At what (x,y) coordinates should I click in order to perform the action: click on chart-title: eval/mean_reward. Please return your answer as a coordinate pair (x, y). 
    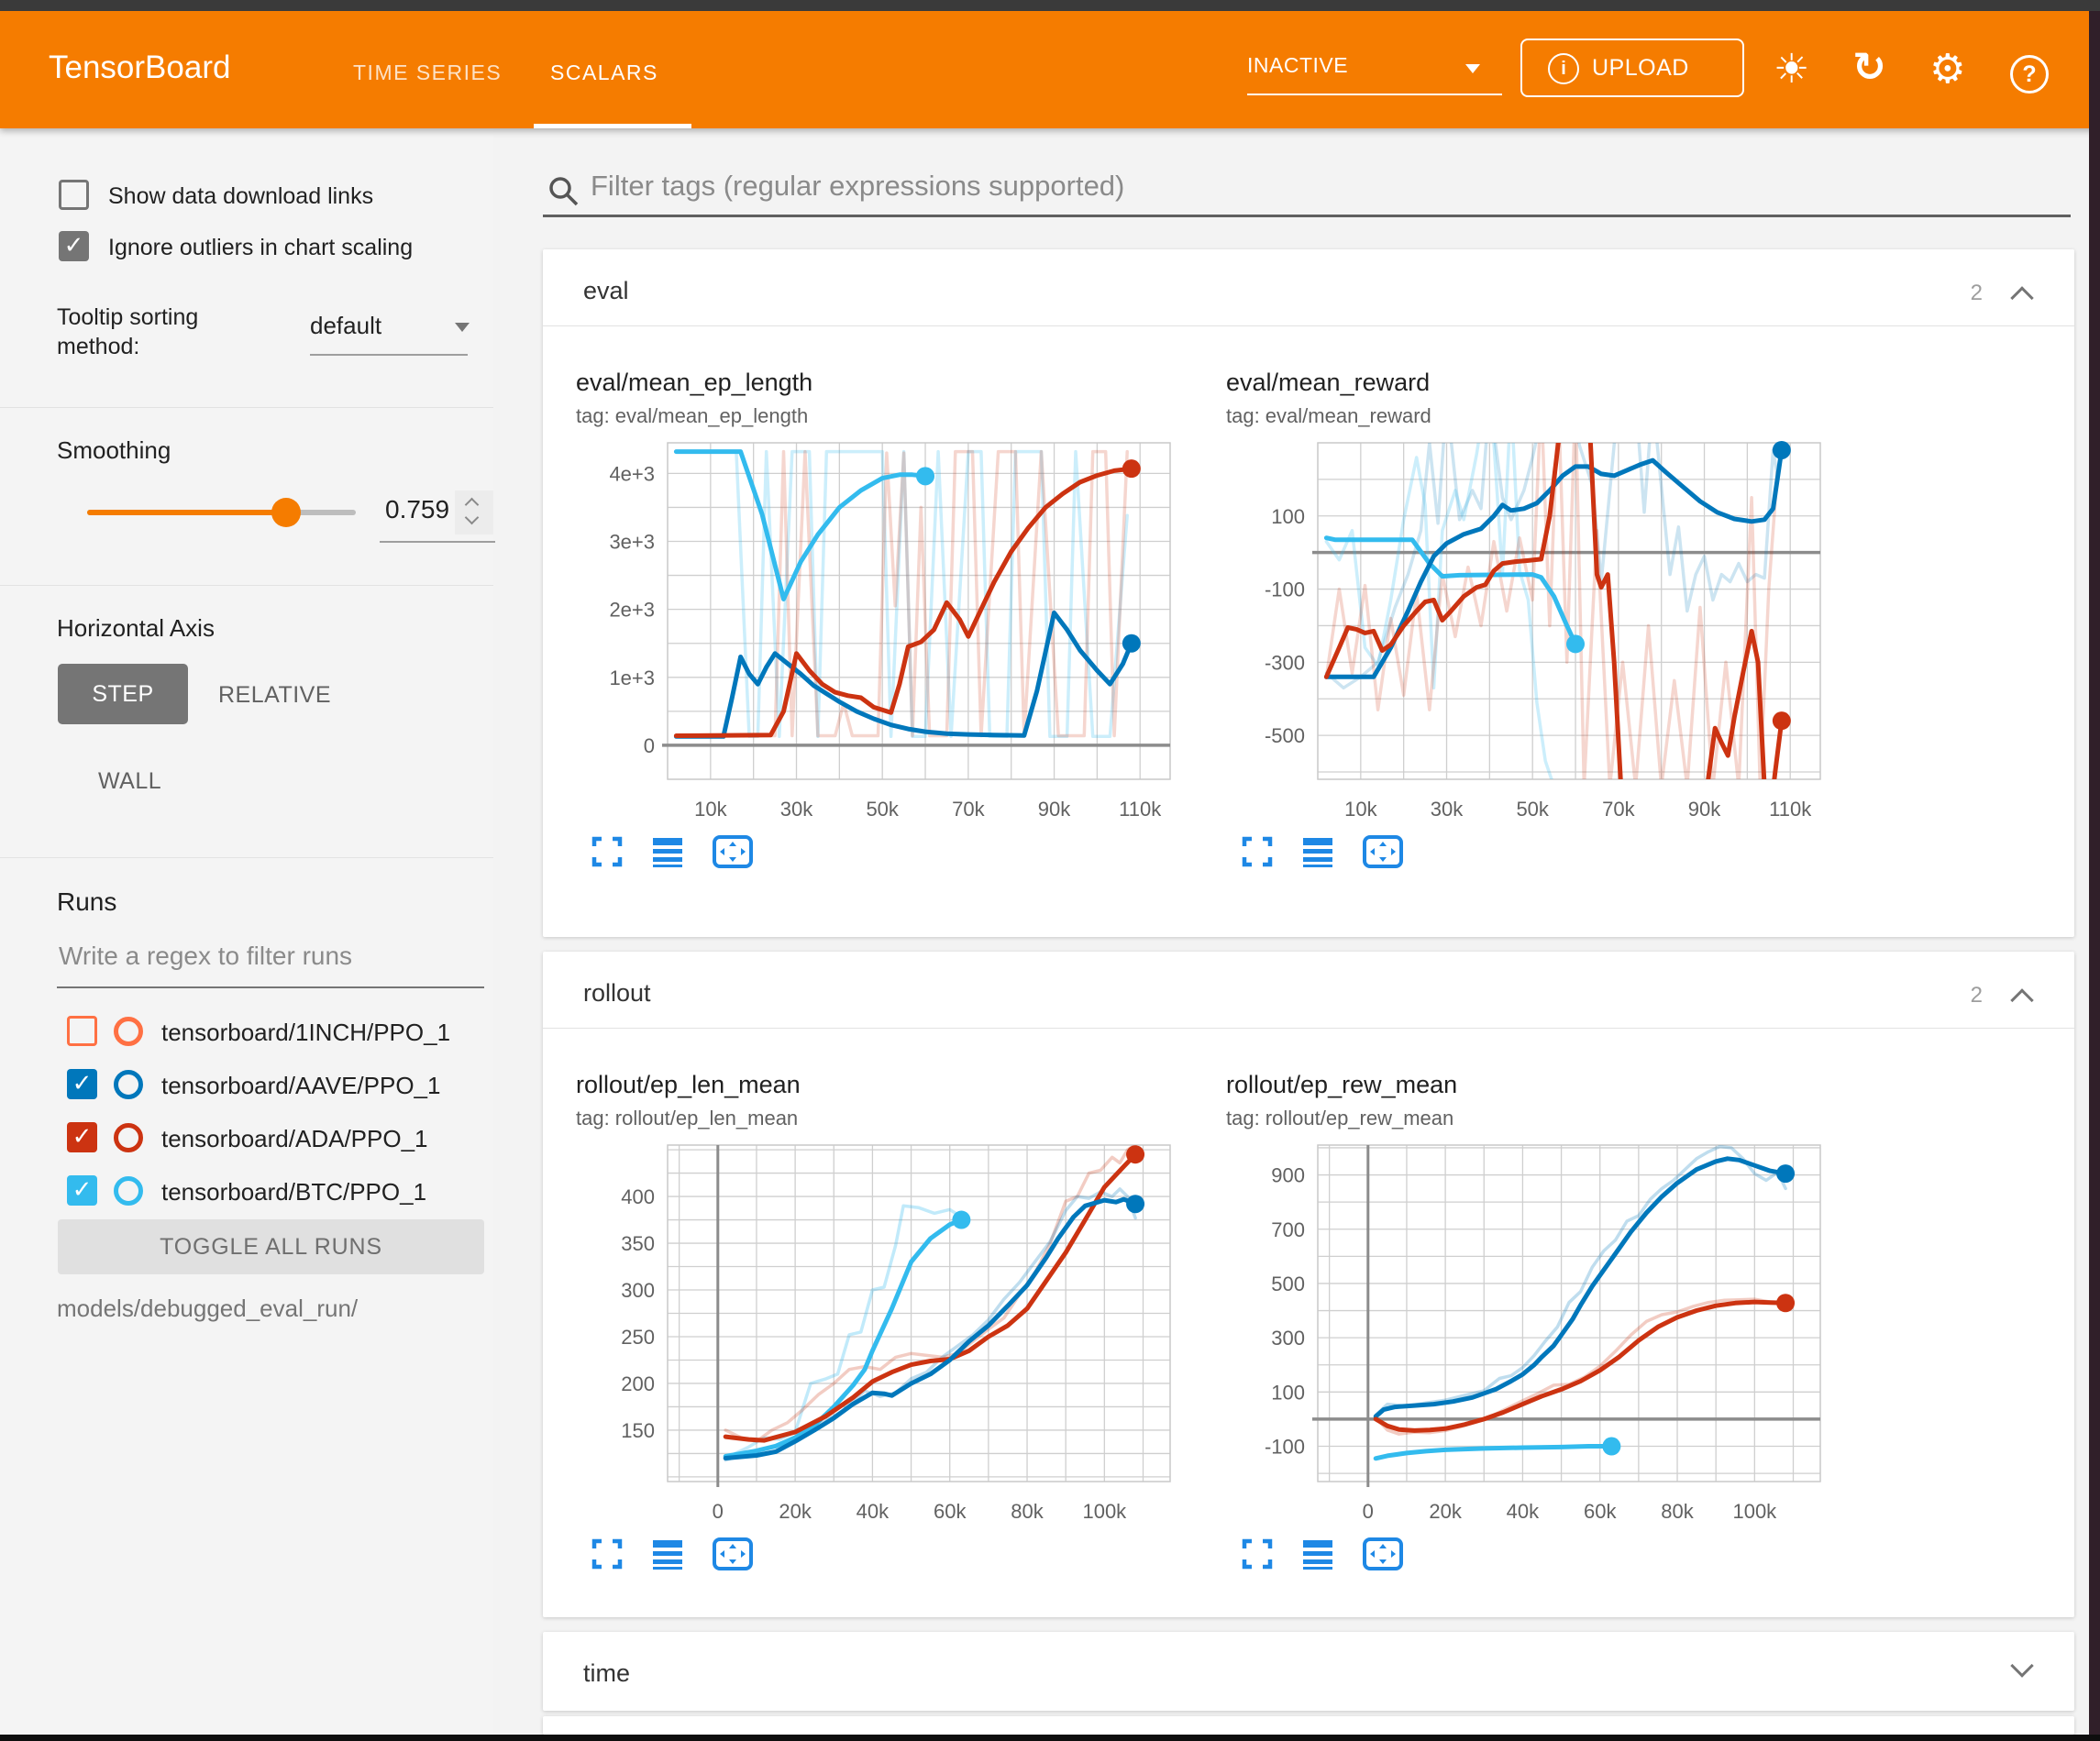
    Looking at the image, I should click on (1328, 382).